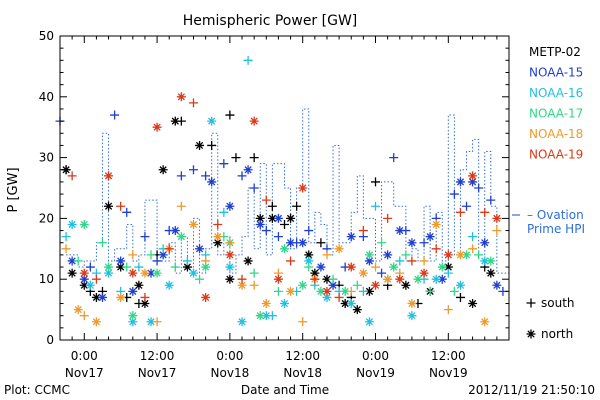 The image size is (600, 400). What do you see at coordinates (285, 390) in the screenshot?
I see `x-axis-label: Date and Time` at bounding box center [285, 390].